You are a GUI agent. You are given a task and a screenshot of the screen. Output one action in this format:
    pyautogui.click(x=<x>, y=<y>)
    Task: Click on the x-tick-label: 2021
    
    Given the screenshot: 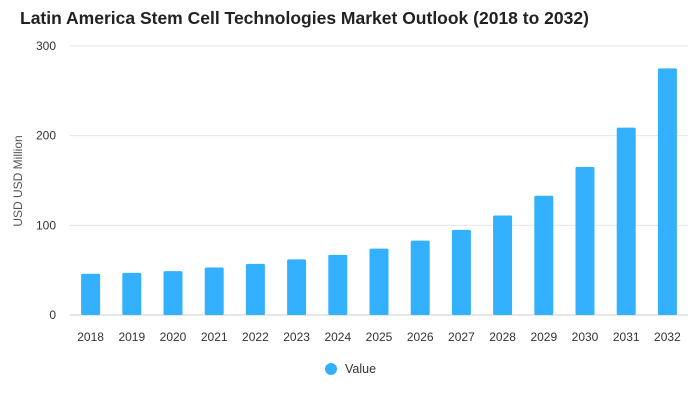 What is the action you would take?
    pyautogui.click(x=214, y=337)
    